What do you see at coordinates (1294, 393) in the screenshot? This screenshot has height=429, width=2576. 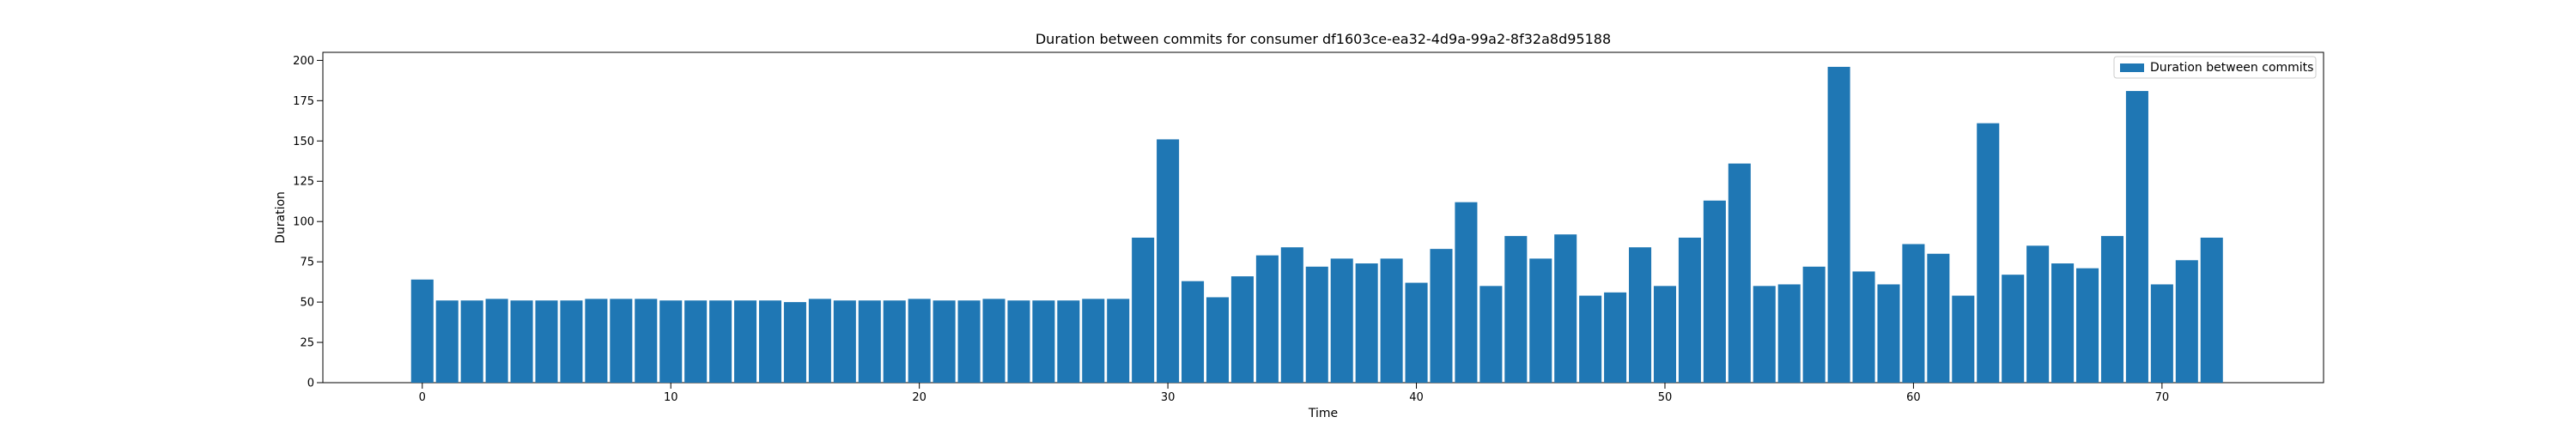 I see `x-ticks: 0 10 20 30 40 50 60 70` at bounding box center [1294, 393].